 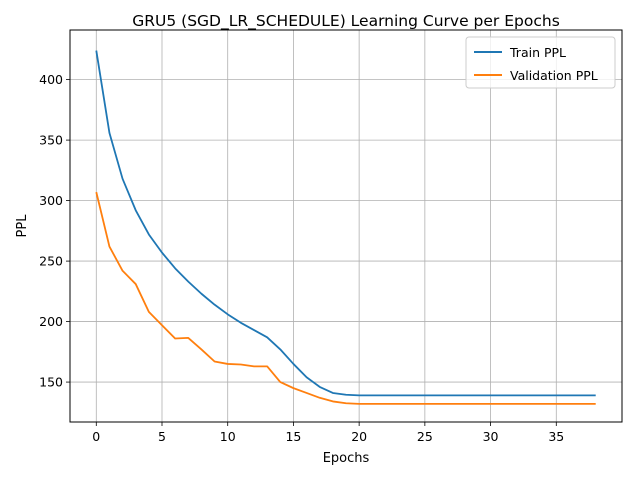 I want to click on legend: Train PPL Validation PPL, so click(x=540, y=62).